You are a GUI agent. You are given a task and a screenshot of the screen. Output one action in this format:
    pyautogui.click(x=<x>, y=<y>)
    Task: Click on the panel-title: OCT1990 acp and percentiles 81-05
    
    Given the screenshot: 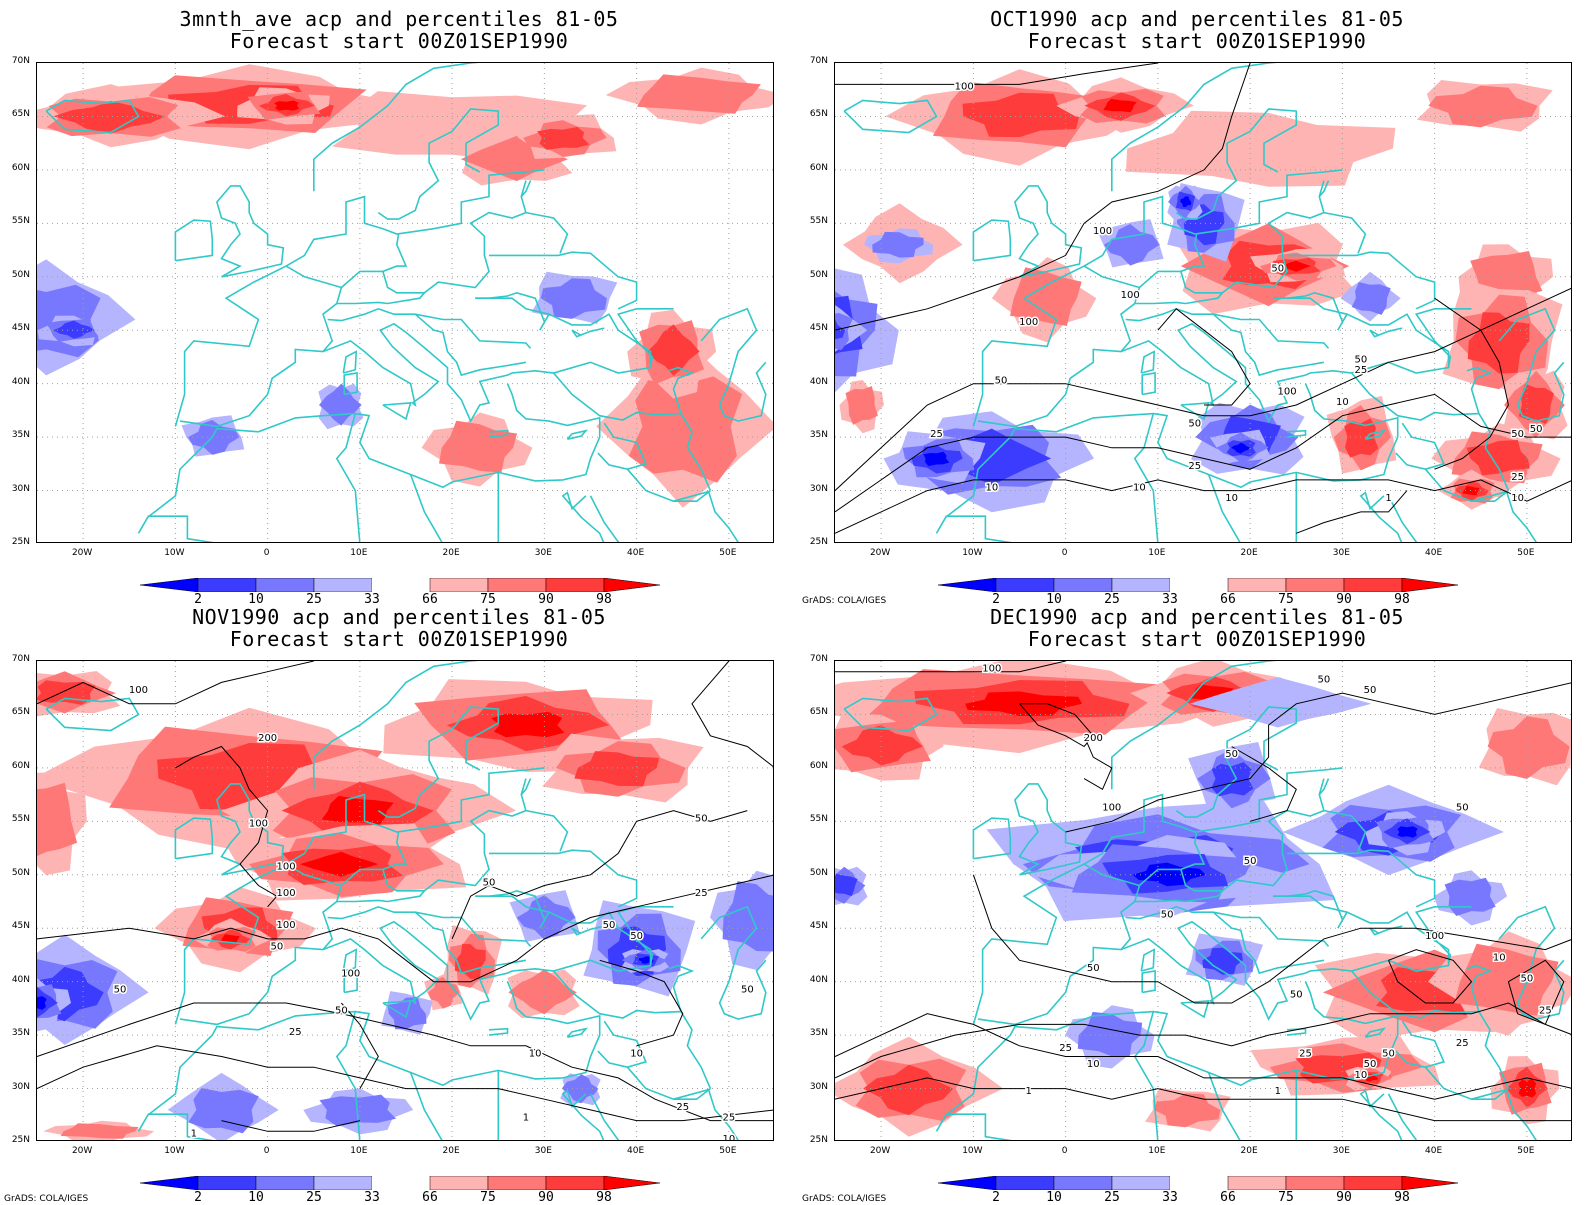 What is the action you would take?
    pyautogui.click(x=1197, y=19)
    